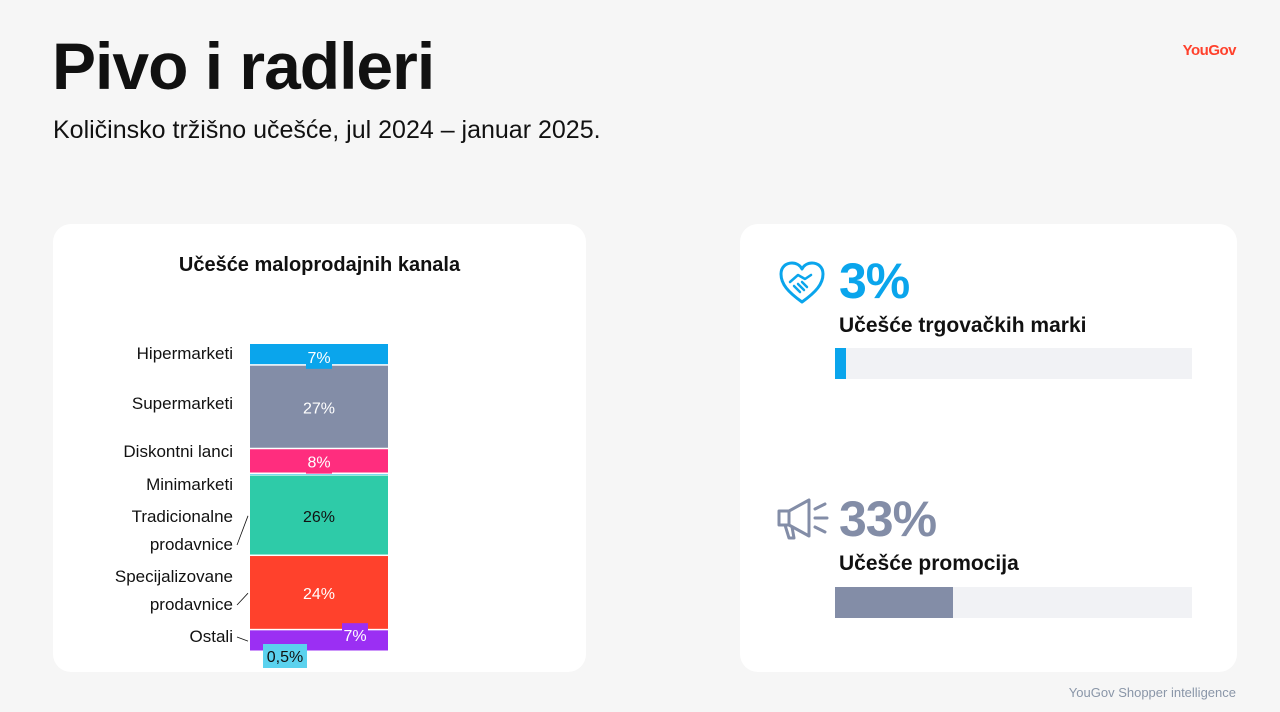 The height and width of the screenshot is (712, 1280). I want to click on category-label: Diskontni lanci, so click(178, 451).